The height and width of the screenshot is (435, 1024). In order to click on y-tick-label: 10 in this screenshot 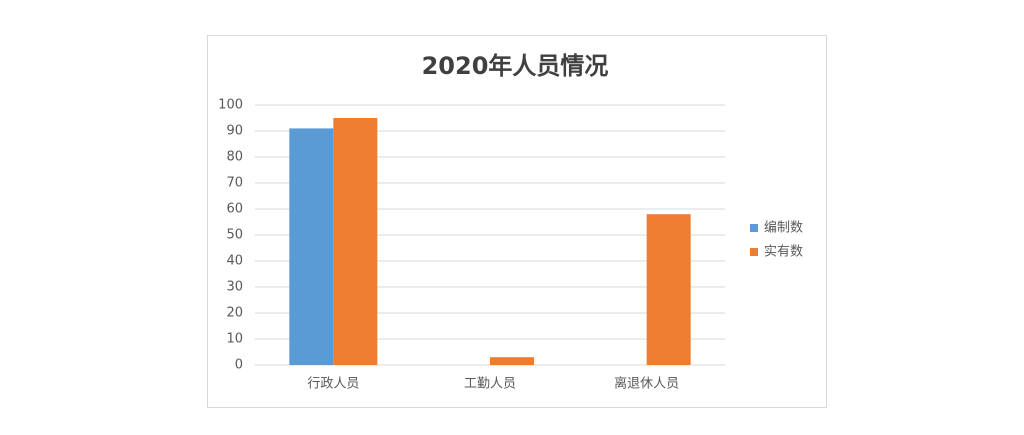, I will do `click(234, 339)`.